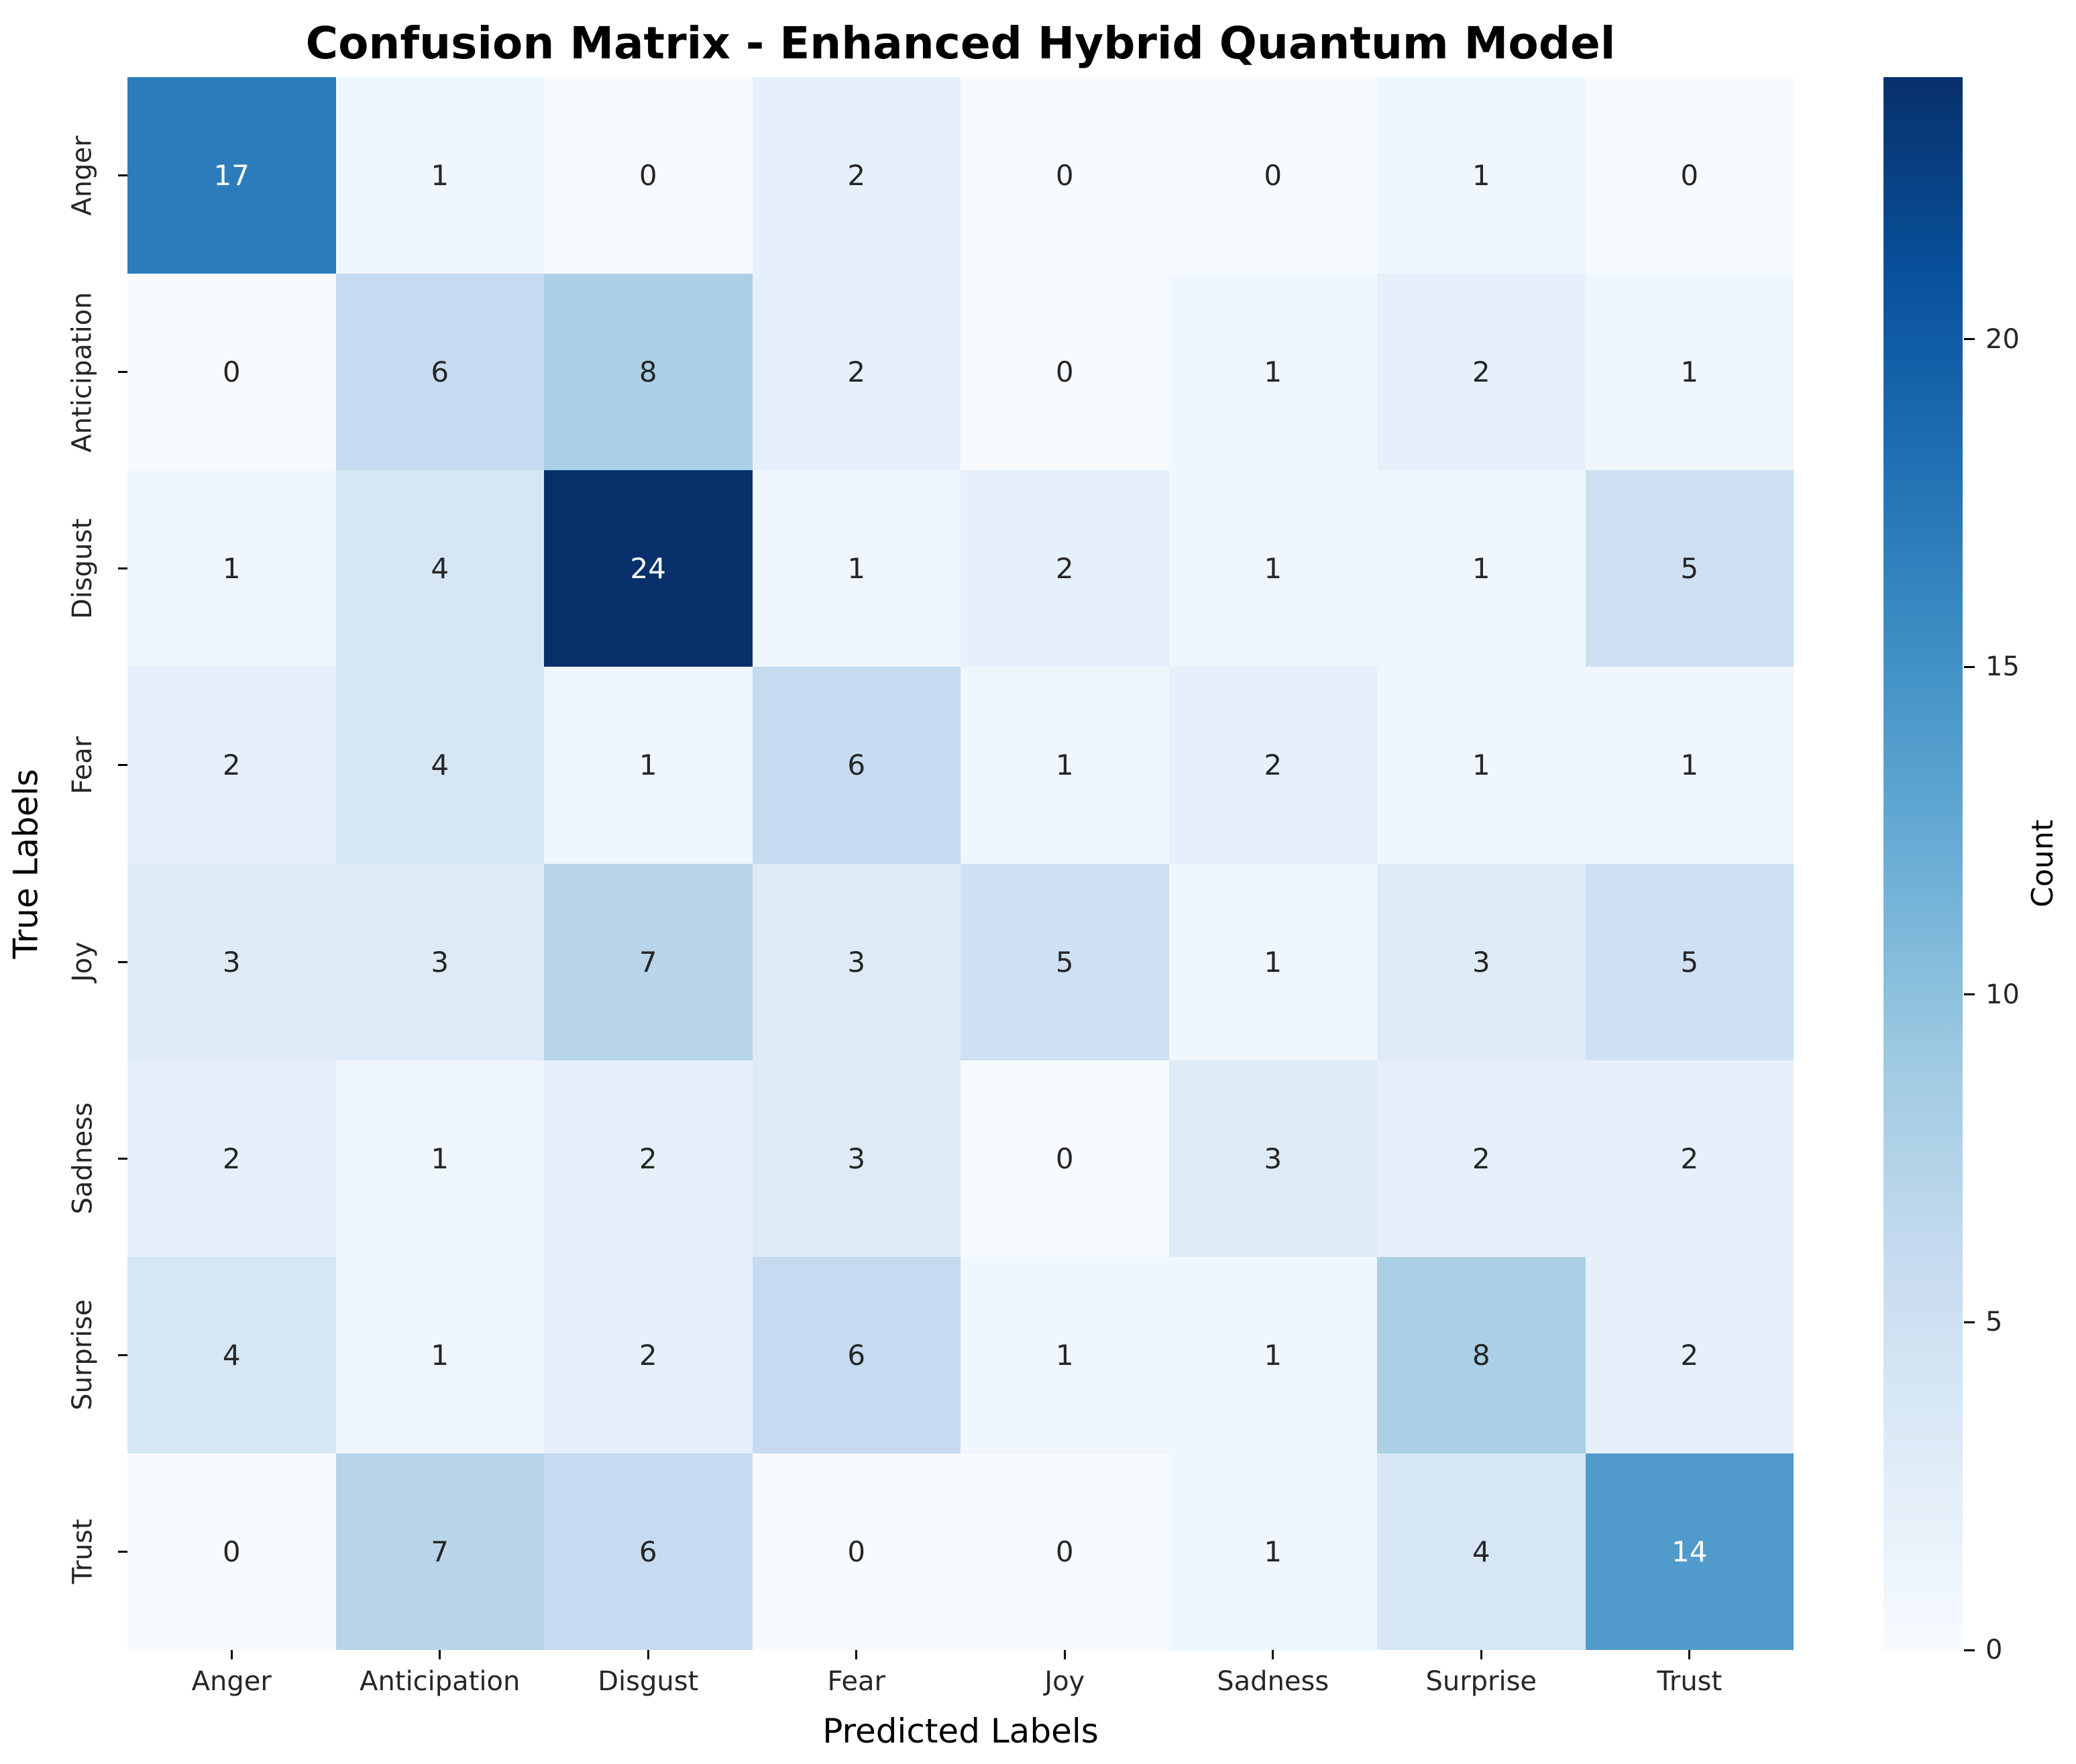  What do you see at coordinates (1689, 1552) in the screenshot?
I see `heatmap-cell: 14` at bounding box center [1689, 1552].